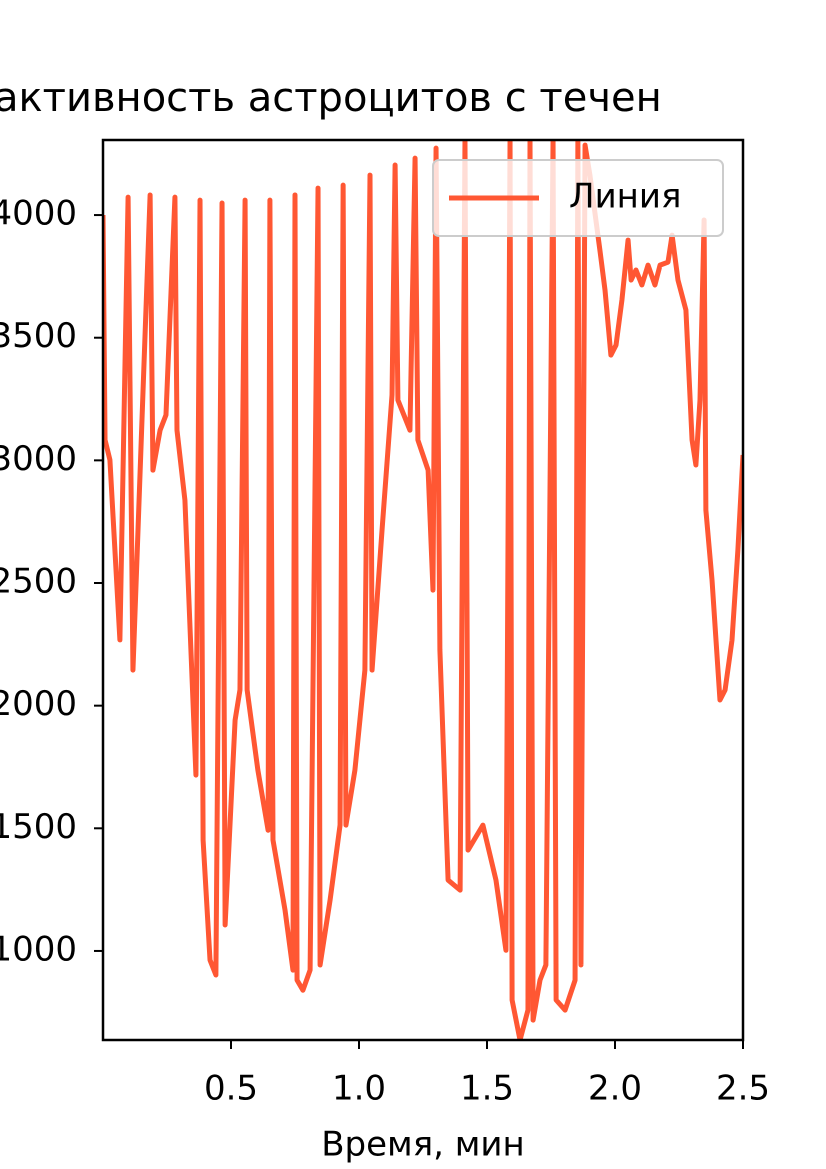  I want to click on y-tick-label: 2500, so click(38, 582).